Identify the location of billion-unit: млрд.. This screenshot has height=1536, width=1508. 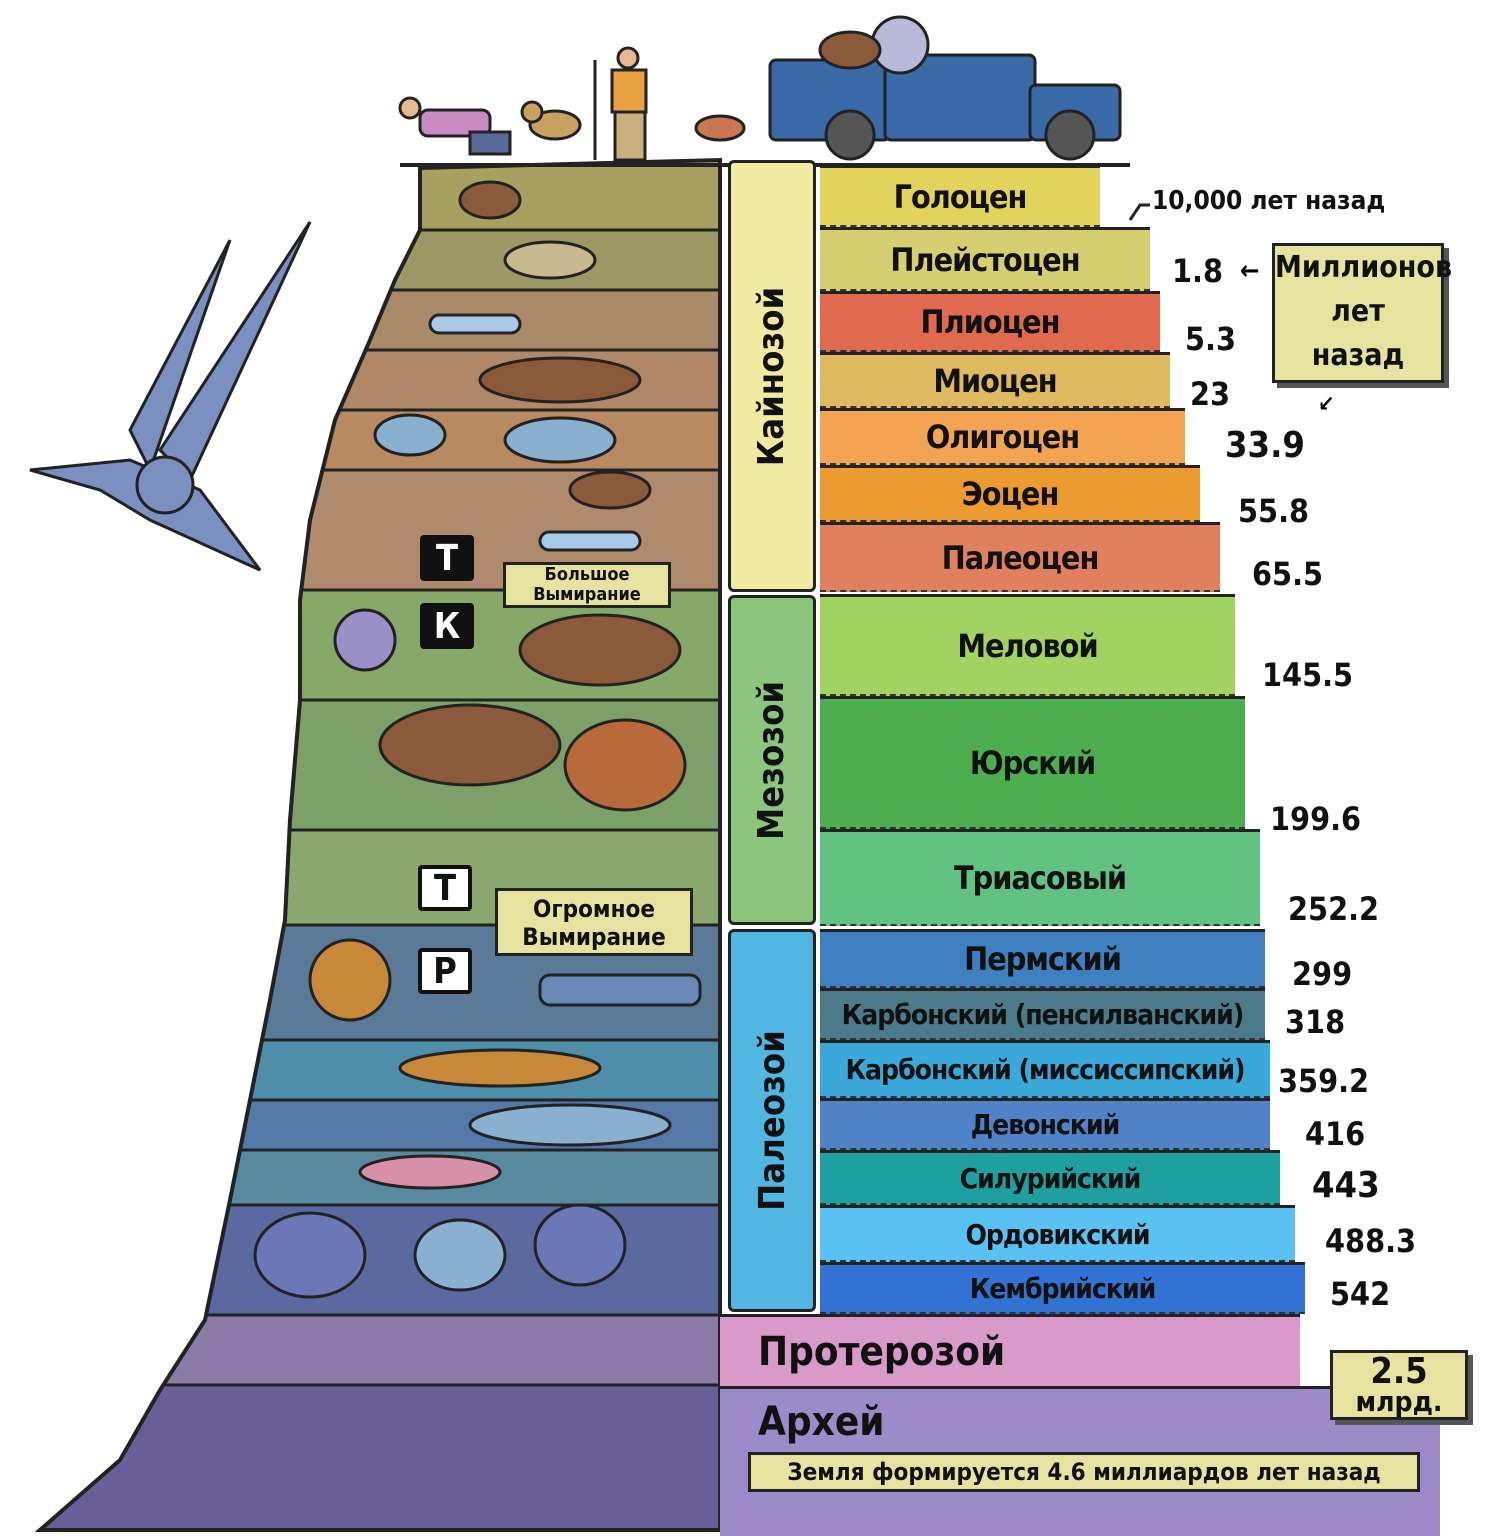
(1399, 1401).